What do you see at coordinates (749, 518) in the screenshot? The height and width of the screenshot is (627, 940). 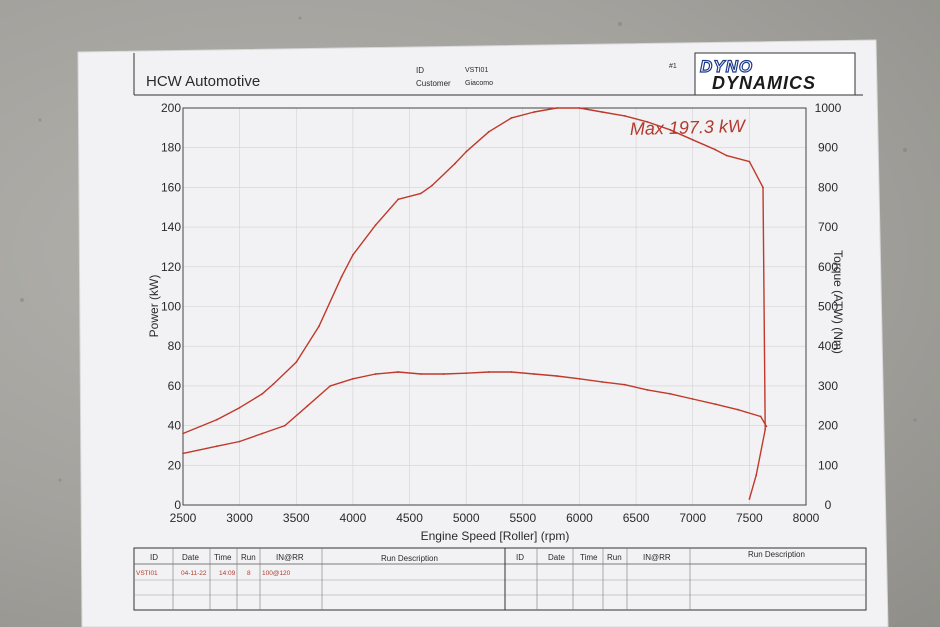 I see `x-tick-label: 7500` at bounding box center [749, 518].